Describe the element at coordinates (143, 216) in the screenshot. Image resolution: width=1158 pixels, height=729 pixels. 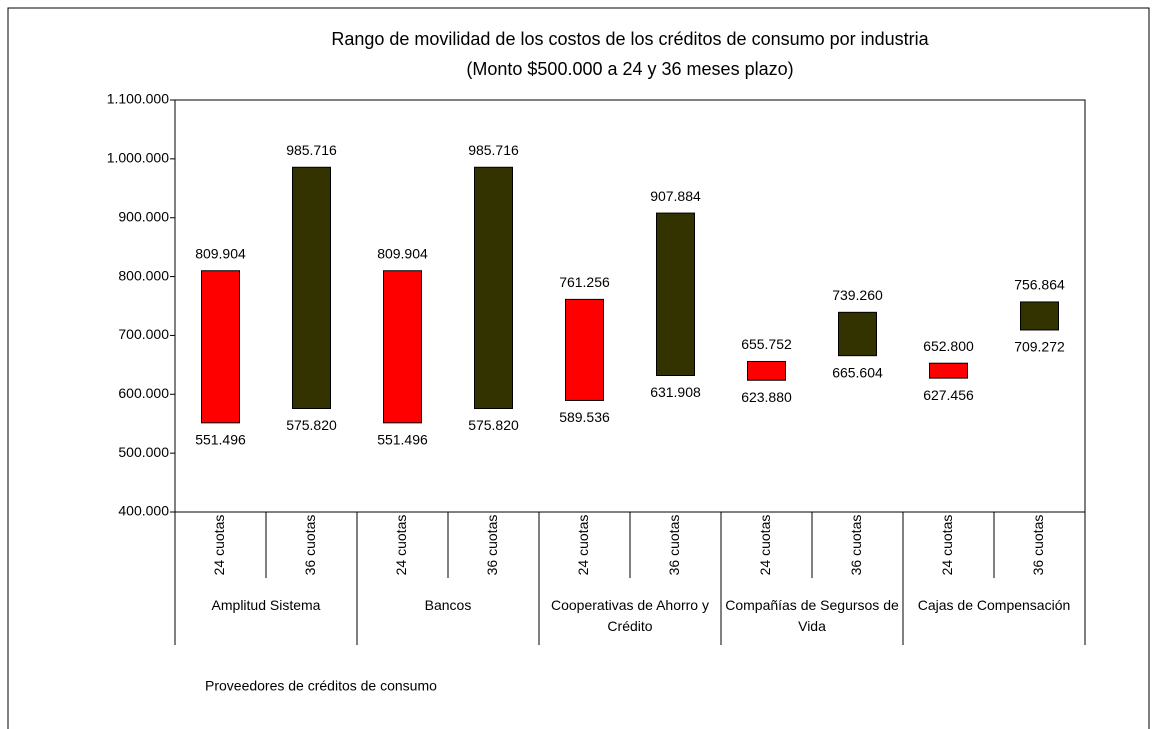
I see `y-tick-label: 900.000` at that location.